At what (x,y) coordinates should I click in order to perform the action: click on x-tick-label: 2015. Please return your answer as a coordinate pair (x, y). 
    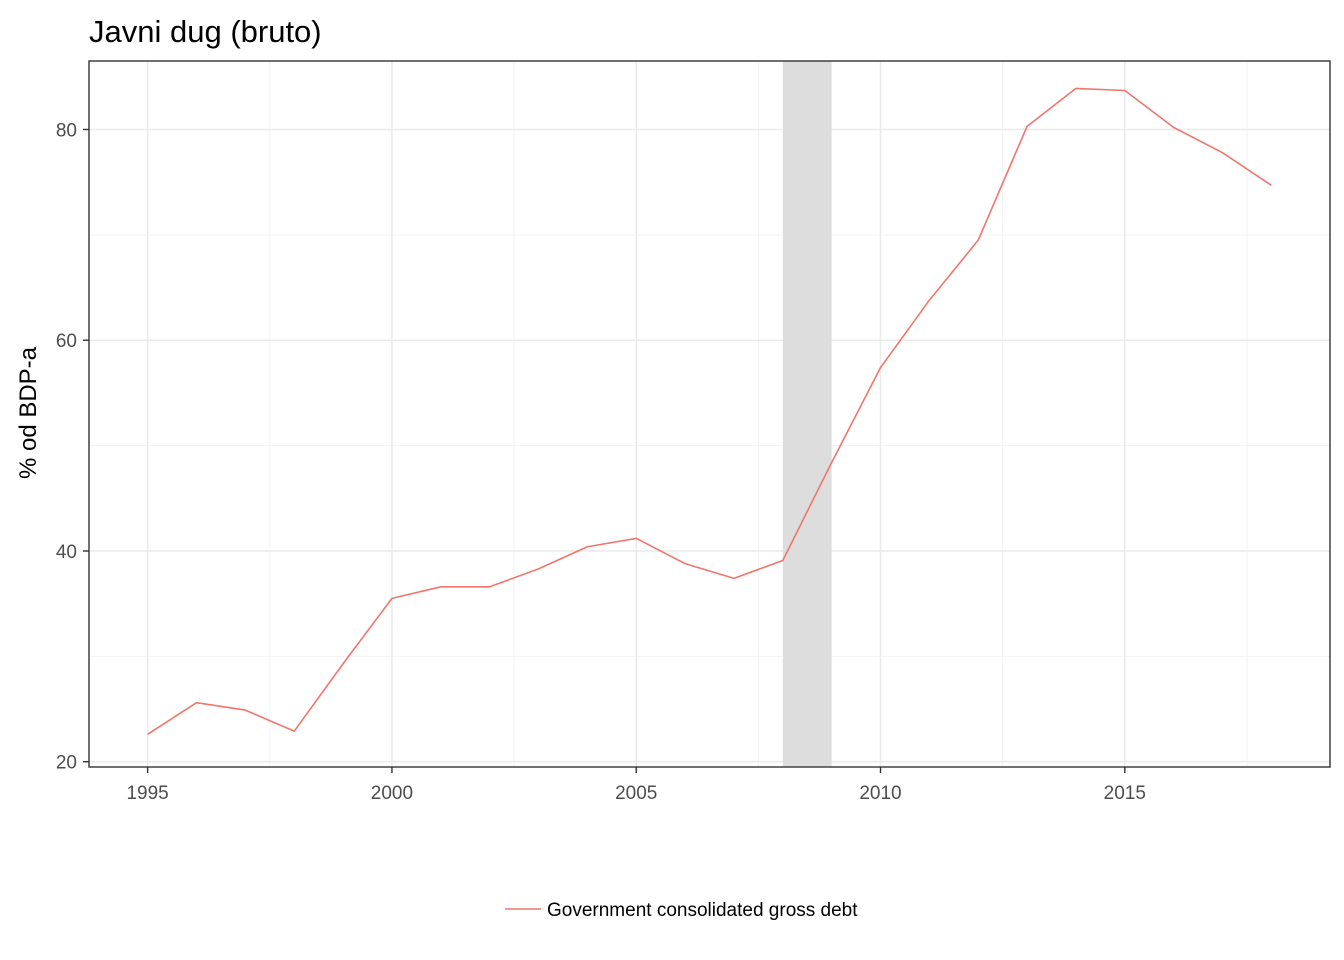
    Looking at the image, I should click on (1125, 793).